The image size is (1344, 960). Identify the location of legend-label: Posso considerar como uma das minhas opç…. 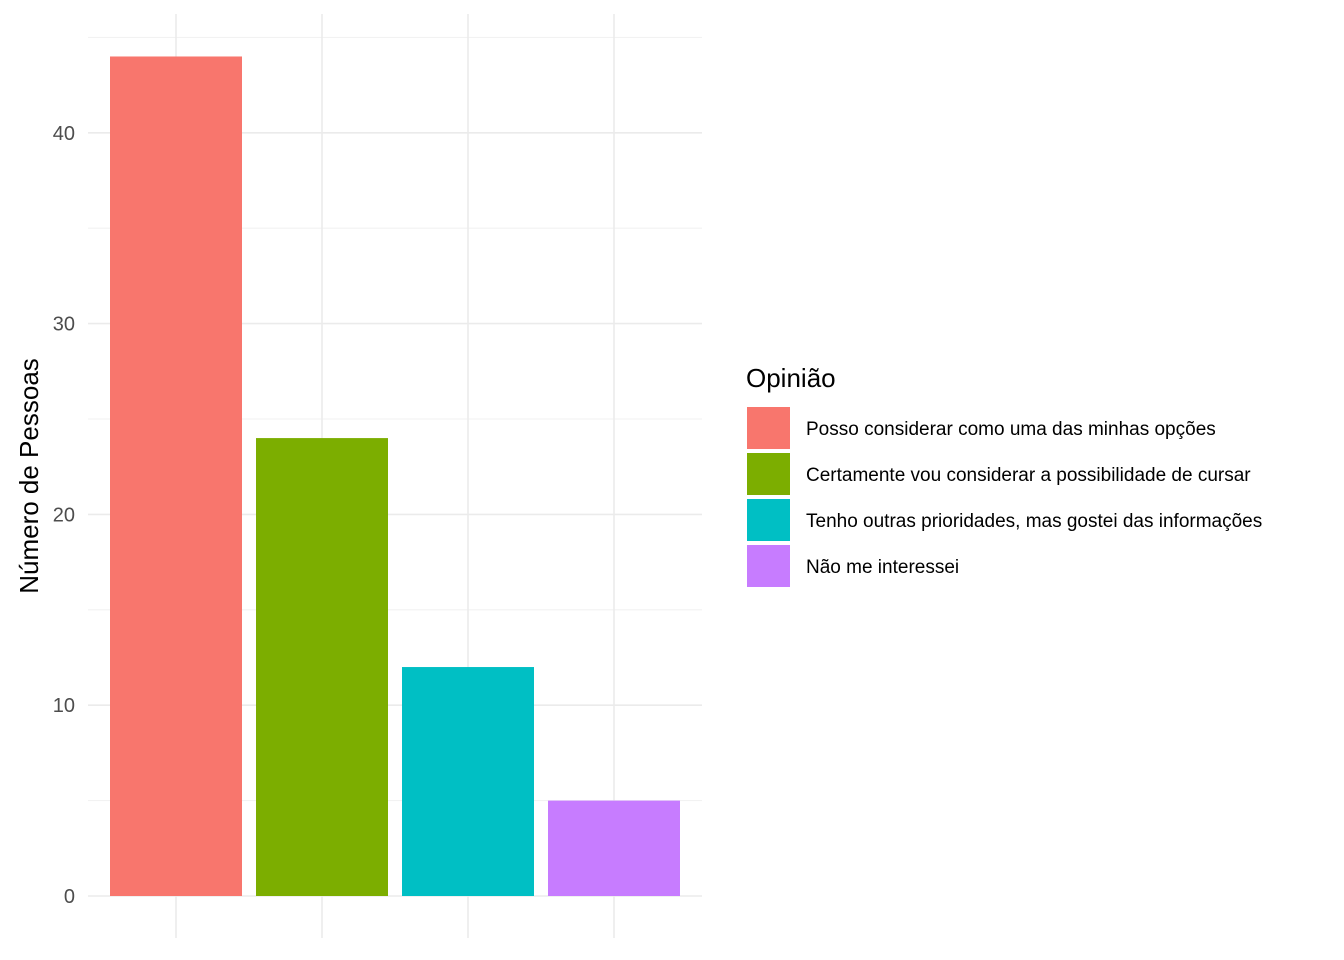
(1011, 429).